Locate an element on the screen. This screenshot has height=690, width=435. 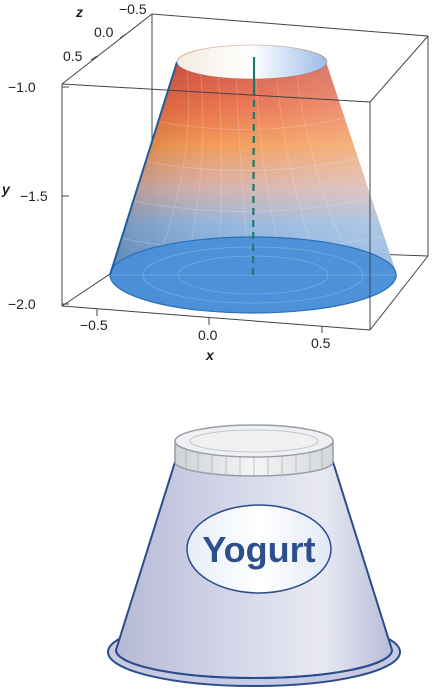
y-tick-label: −2.0 is located at coordinates (22, 304).